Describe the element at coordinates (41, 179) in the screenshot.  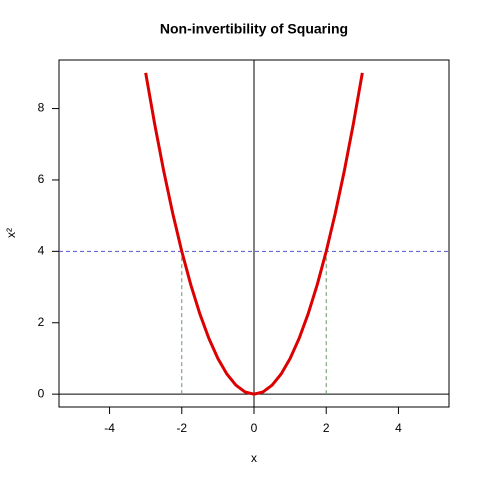
I see `y-tick-label: 6` at that location.